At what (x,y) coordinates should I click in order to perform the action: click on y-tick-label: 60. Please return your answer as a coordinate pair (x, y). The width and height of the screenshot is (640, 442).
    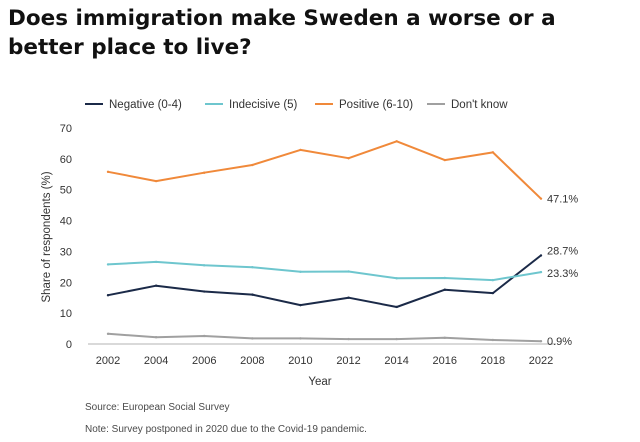
    Looking at the image, I should click on (66, 160).